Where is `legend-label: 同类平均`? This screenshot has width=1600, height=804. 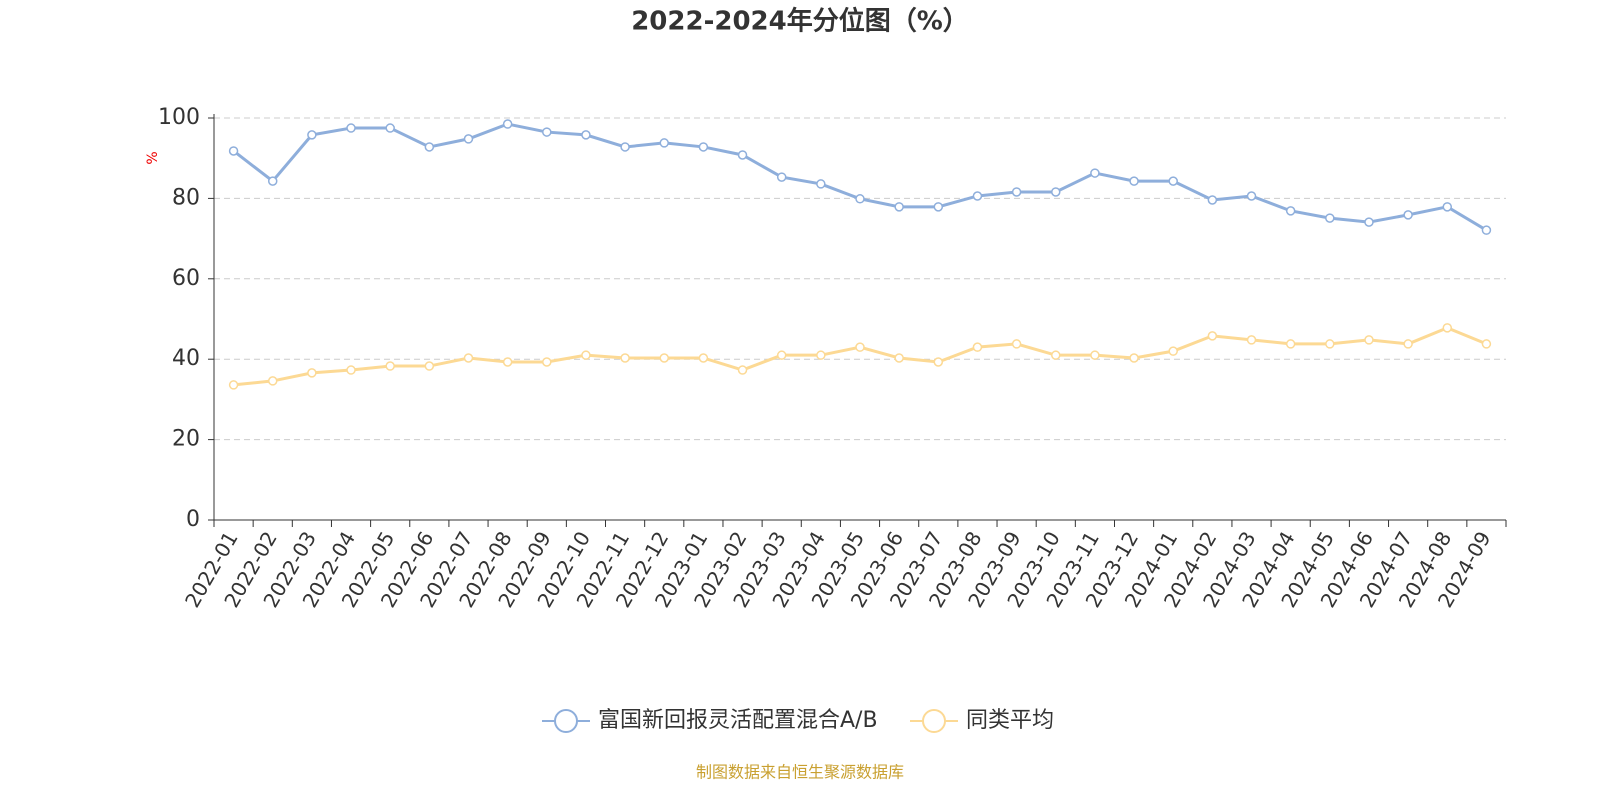
legend-label: 同类平均 is located at coordinates (1010, 720).